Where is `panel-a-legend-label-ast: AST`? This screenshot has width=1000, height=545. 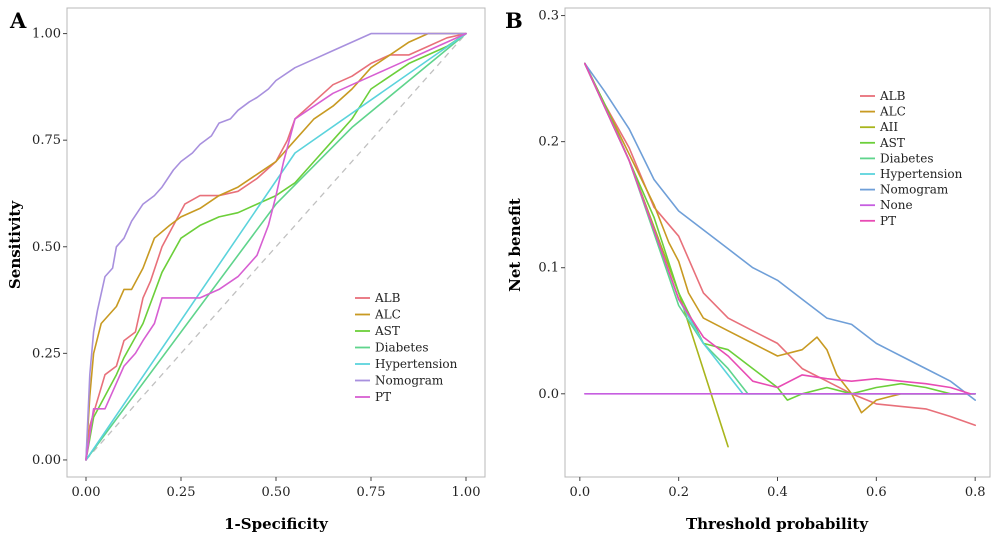 panel-a-legend-label-ast: AST is located at coordinates (387, 331).